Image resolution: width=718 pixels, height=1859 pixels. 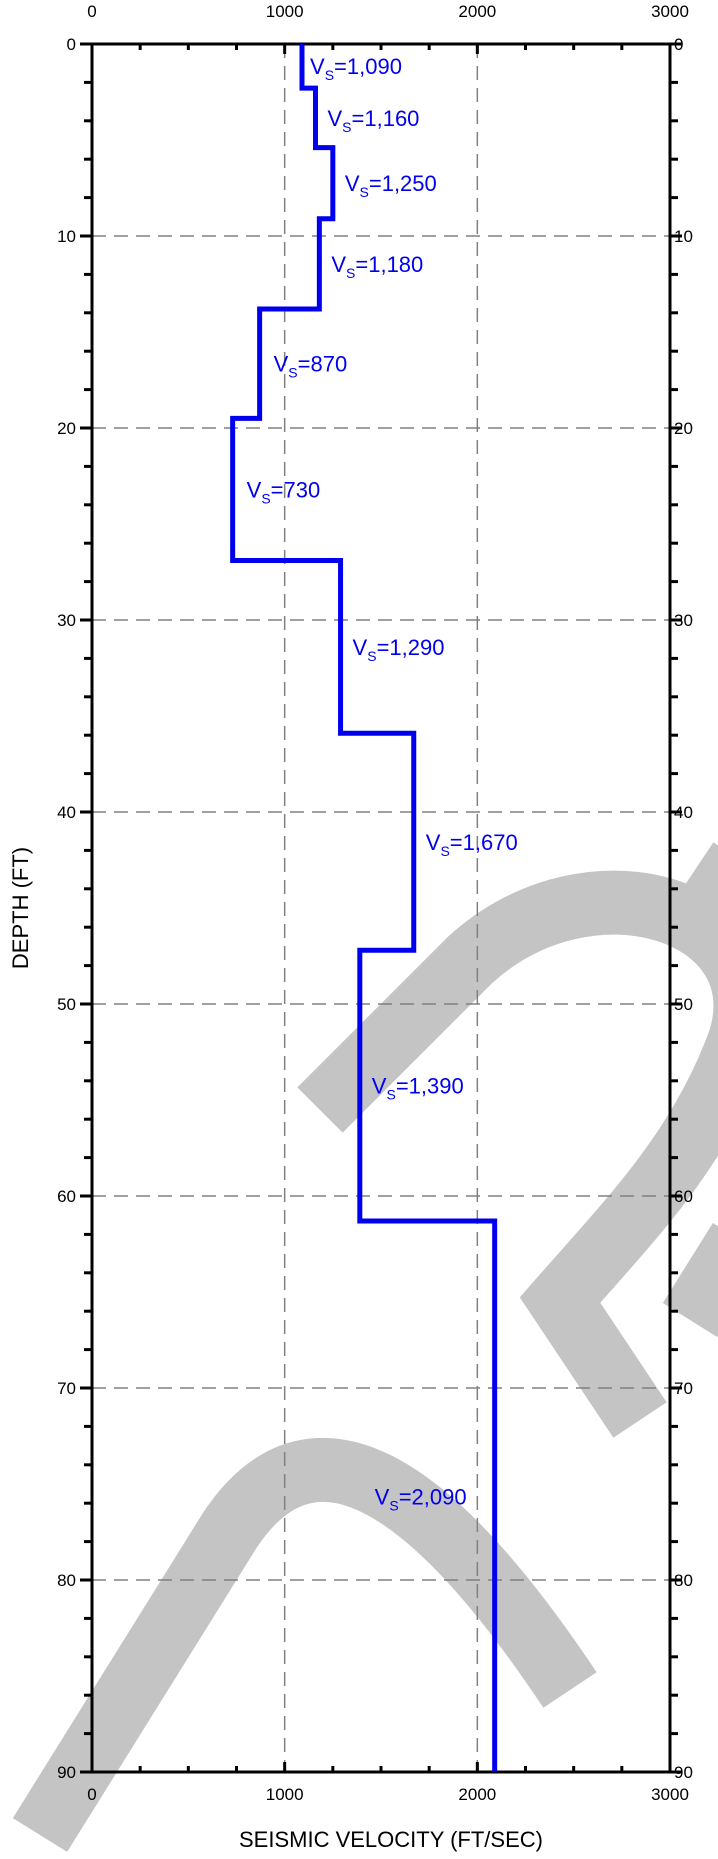 I want to click on x-tick-label-bottom: 1000, so click(x=285, y=1794).